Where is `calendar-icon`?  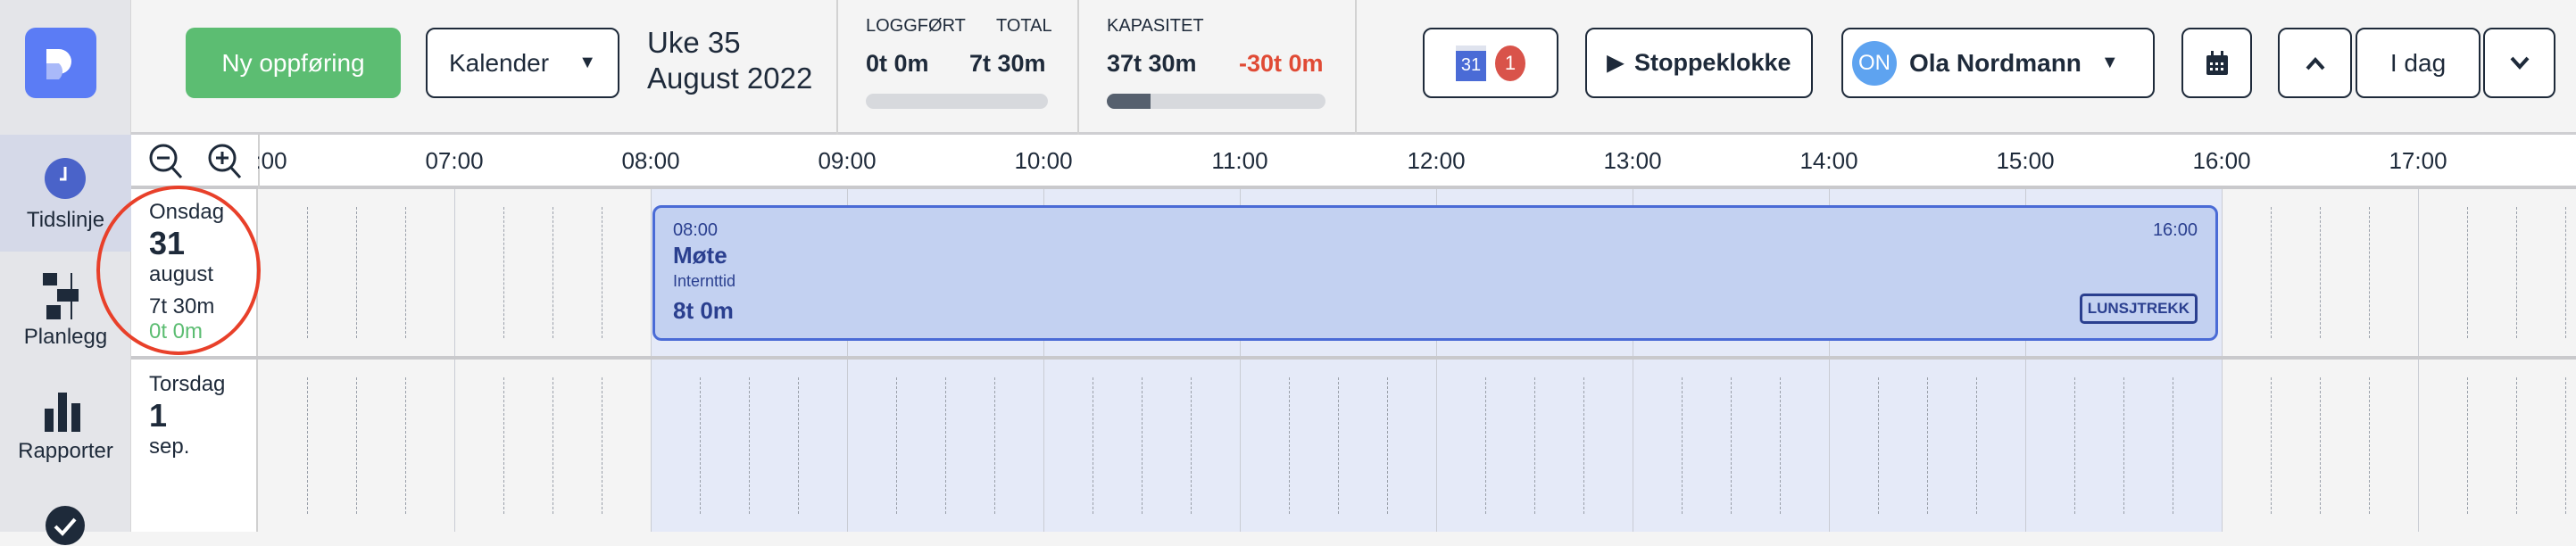
calendar-icon is located at coordinates (2217, 62).